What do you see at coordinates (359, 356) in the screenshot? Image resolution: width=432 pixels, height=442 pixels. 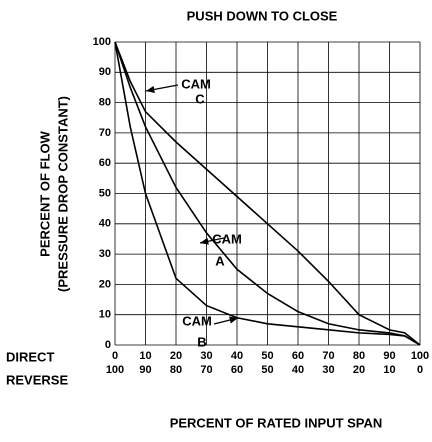 I see `x-tick-label: 80` at bounding box center [359, 356].